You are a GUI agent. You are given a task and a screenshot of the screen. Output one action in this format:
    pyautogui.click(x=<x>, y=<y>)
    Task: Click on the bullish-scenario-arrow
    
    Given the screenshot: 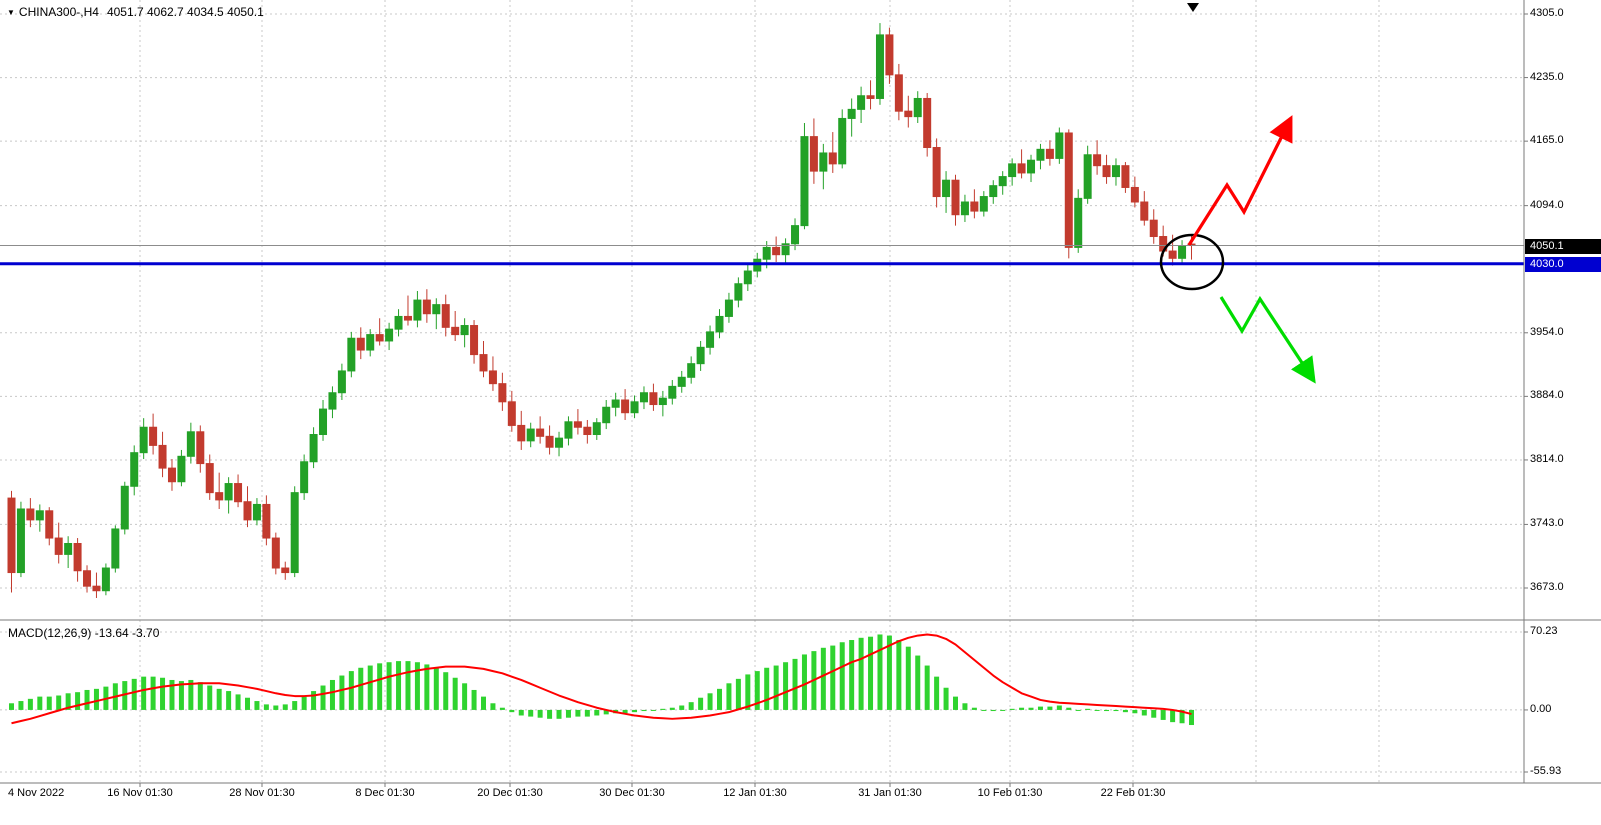 What is the action you would take?
    pyautogui.click(x=1240, y=180)
    